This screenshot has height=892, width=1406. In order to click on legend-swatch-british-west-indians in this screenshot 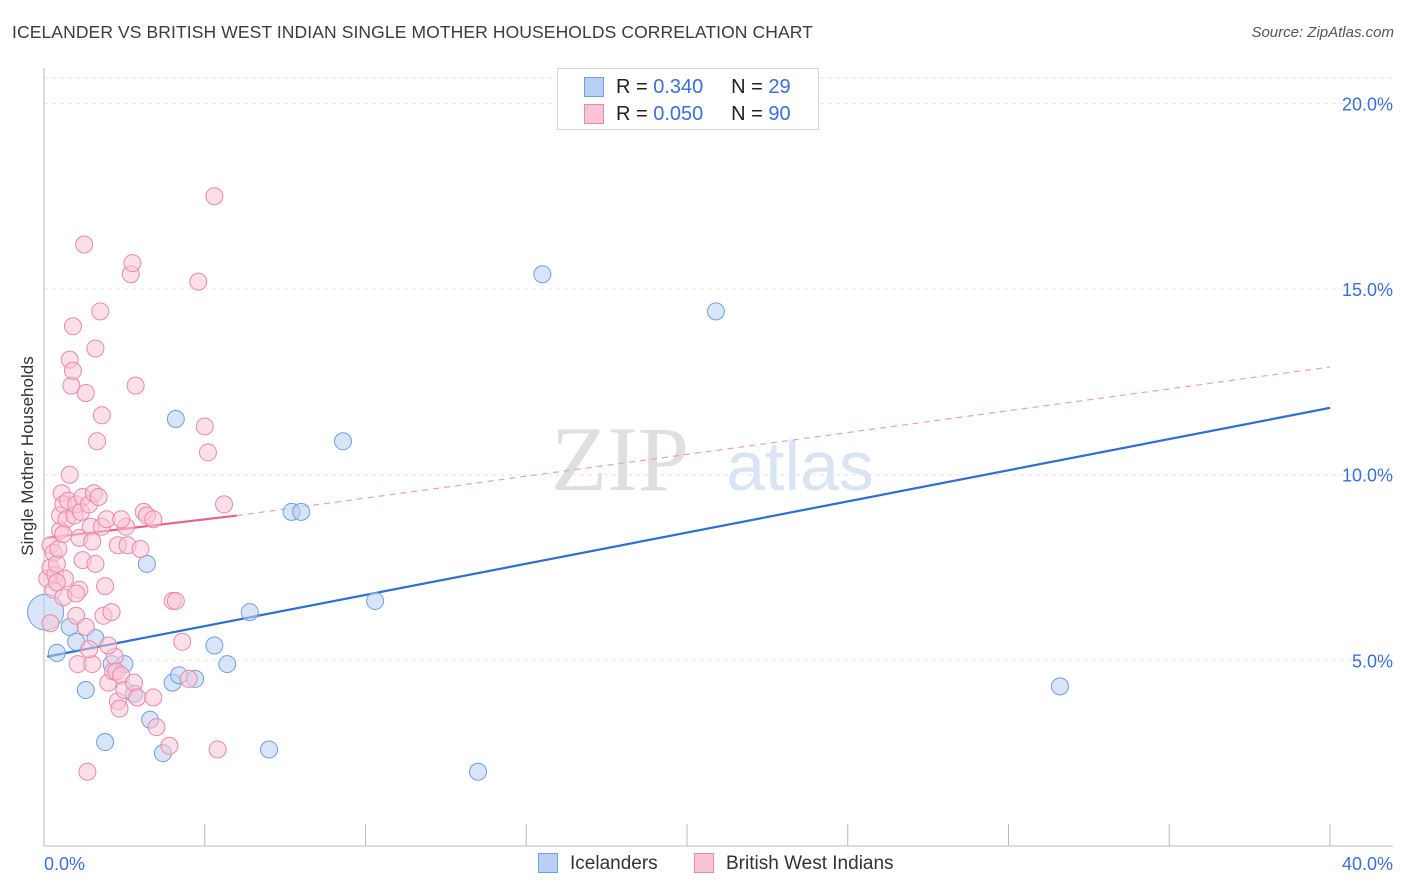, I will do `click(594, 114)`.